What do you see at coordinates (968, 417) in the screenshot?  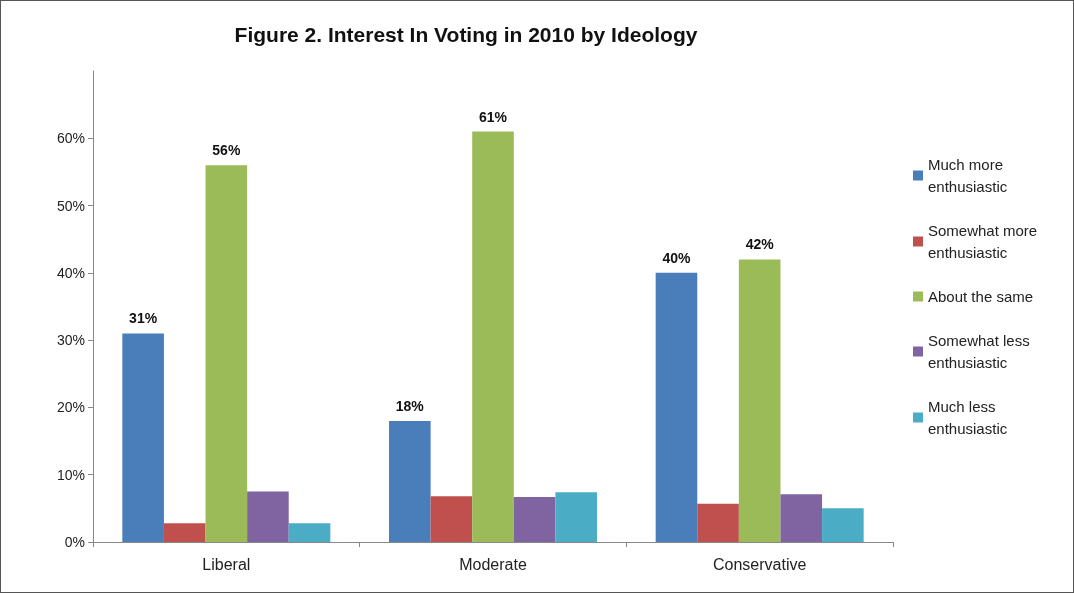 I see `legend-label: Much less enthusiastic` at bounding box center [968, 417].